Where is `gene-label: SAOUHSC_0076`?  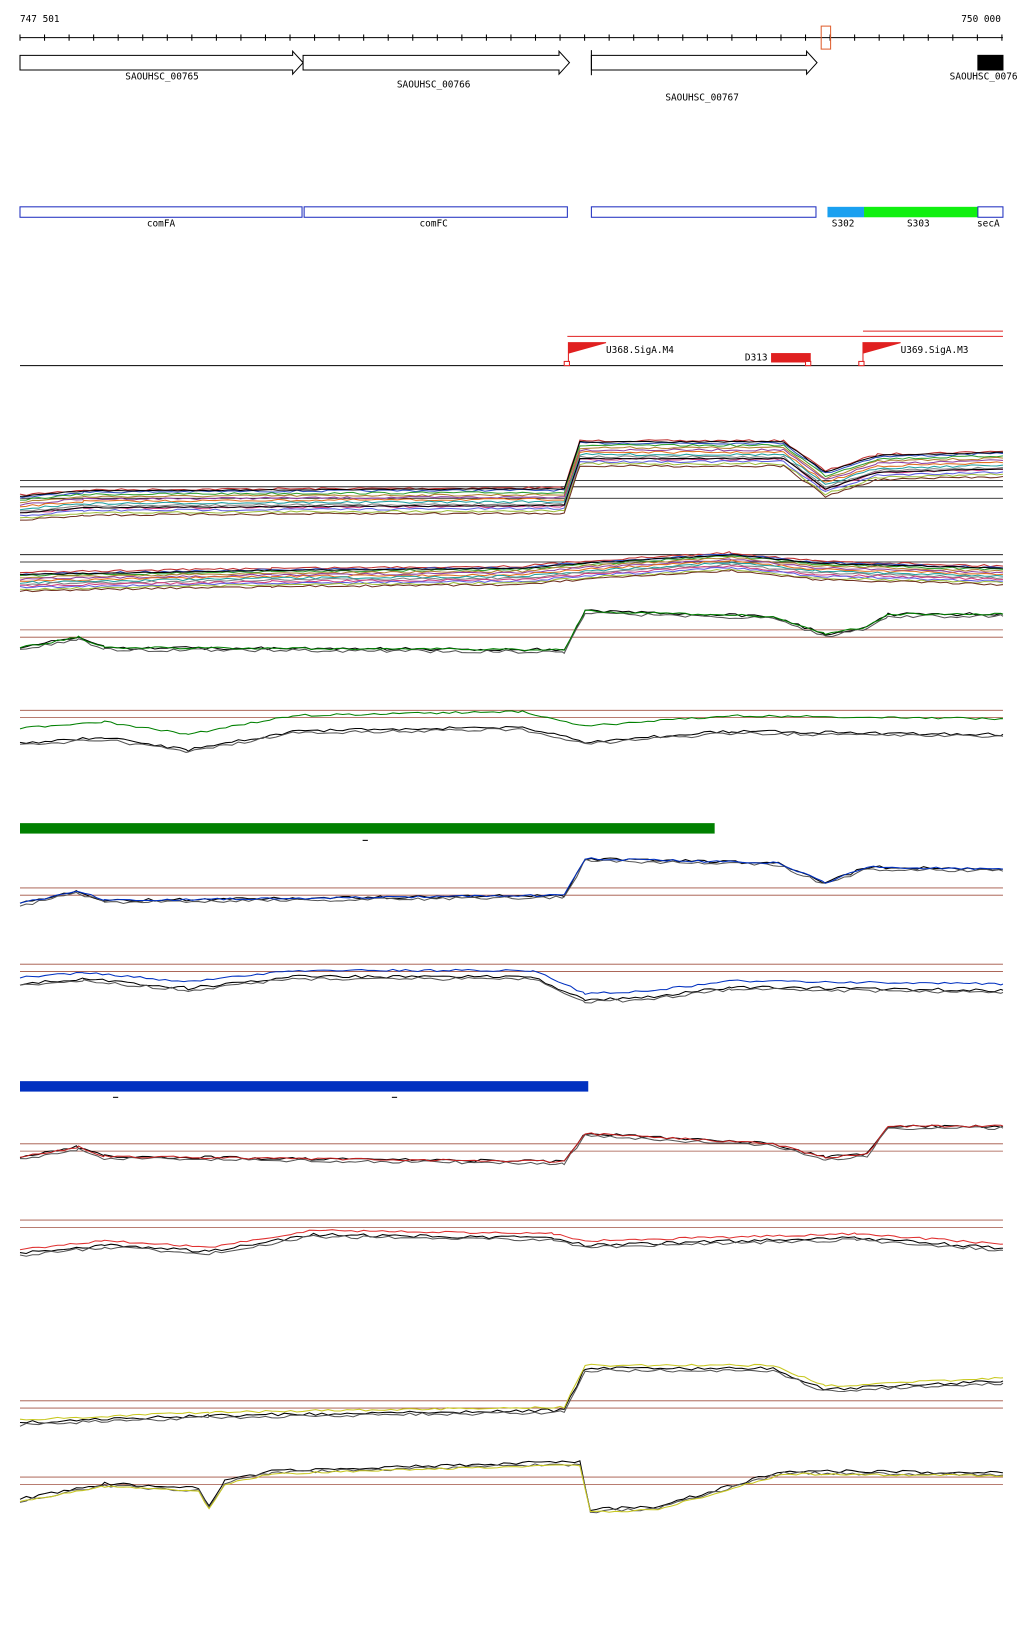 gene-label: SAOUHSC_0076 is located at coordinates (984, 76).